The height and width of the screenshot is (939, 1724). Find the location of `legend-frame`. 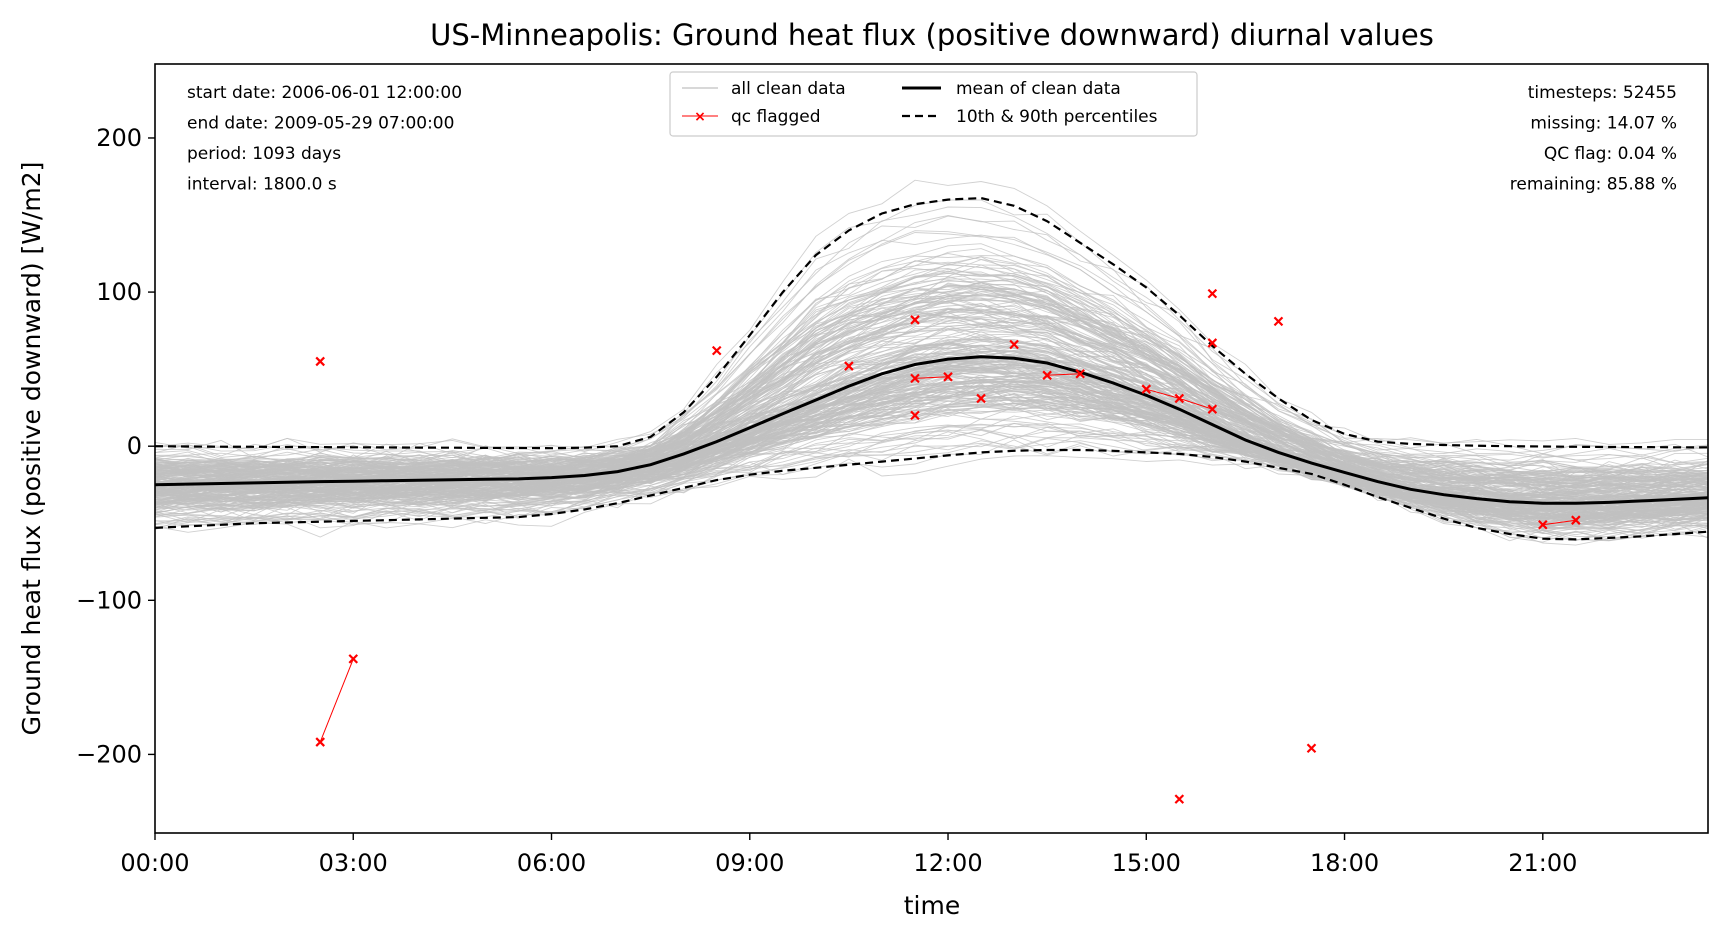

legend-frame is located at coordinates (933, 104).